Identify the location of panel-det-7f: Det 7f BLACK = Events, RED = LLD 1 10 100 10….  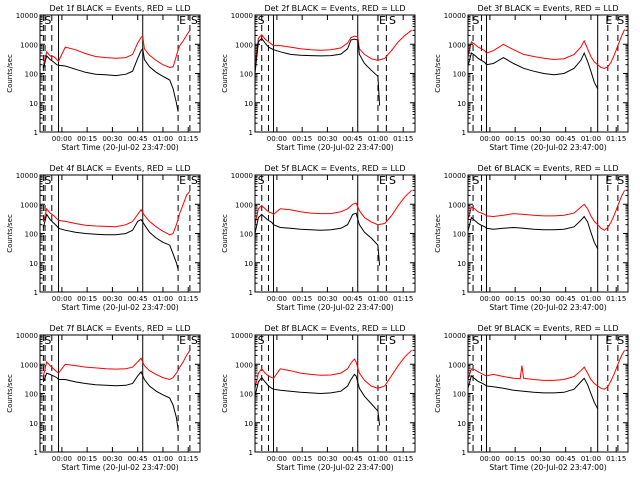
(103, 398).